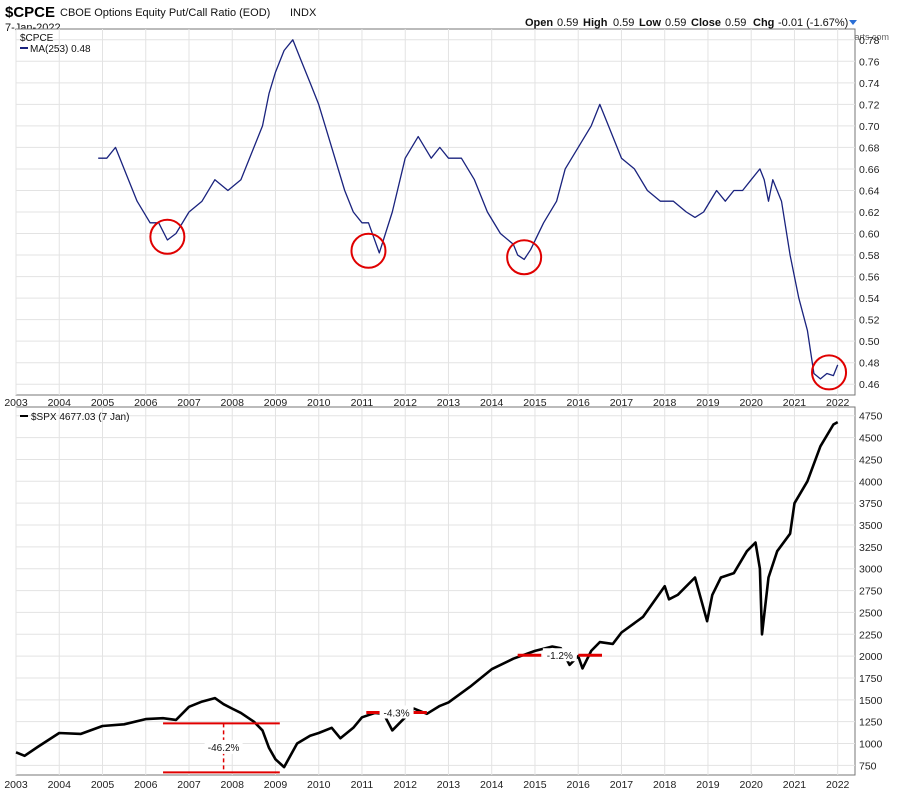 This screenshot has width=900, height=792. What do you see at coordinates (813, 23) in the screenshot?
I see `chg-value: -0.01 (-1.67%)` at bounding box center [813, 23].